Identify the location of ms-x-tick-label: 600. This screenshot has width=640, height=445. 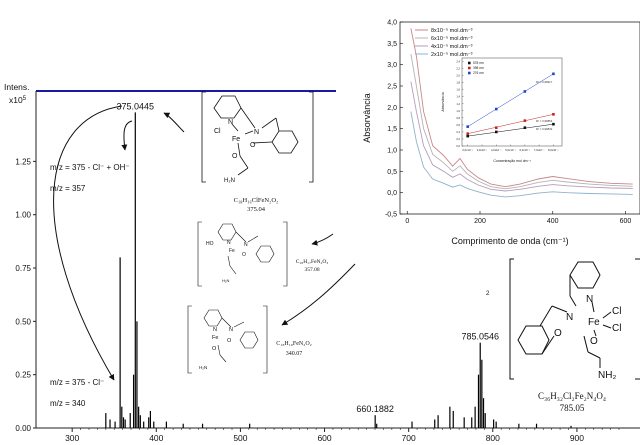
(324, 438).